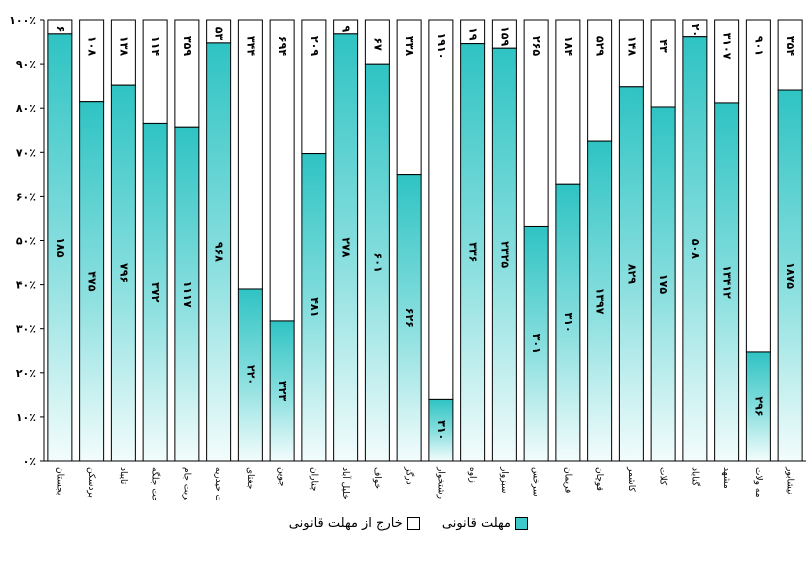 Image resolution: width=806 pixels, height=561 pixels. I want to click on legend-label-overdue: خارج از مهلت قانونی, so click(345, 523).